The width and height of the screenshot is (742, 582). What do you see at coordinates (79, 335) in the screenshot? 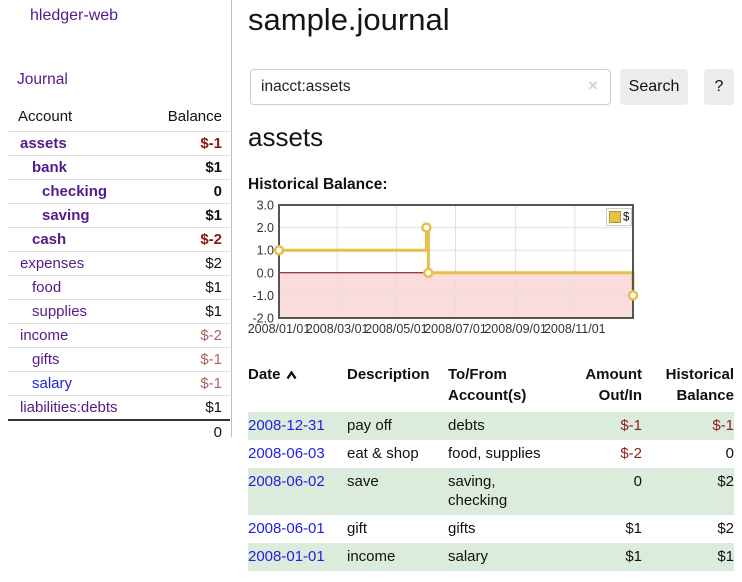
I see `account-cell: income` at bounding box center [79, 335].